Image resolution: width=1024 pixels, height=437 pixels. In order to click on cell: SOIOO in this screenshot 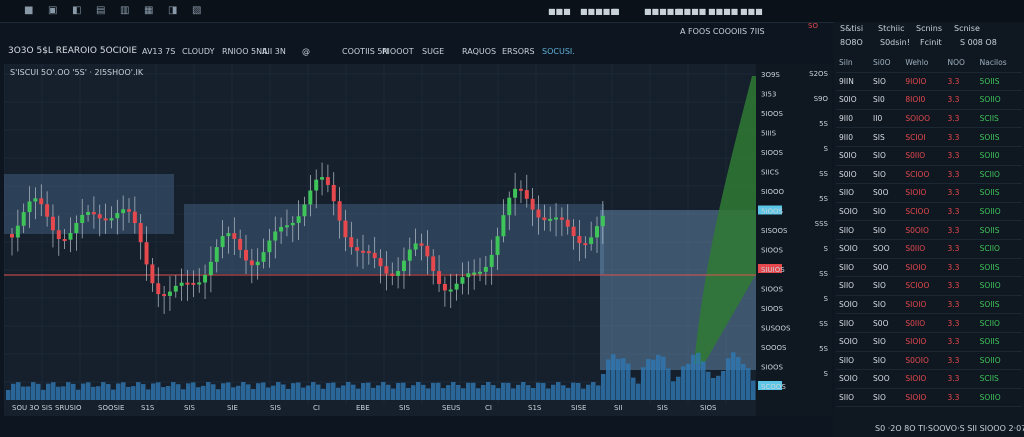, I will do `click(923, 119)`.